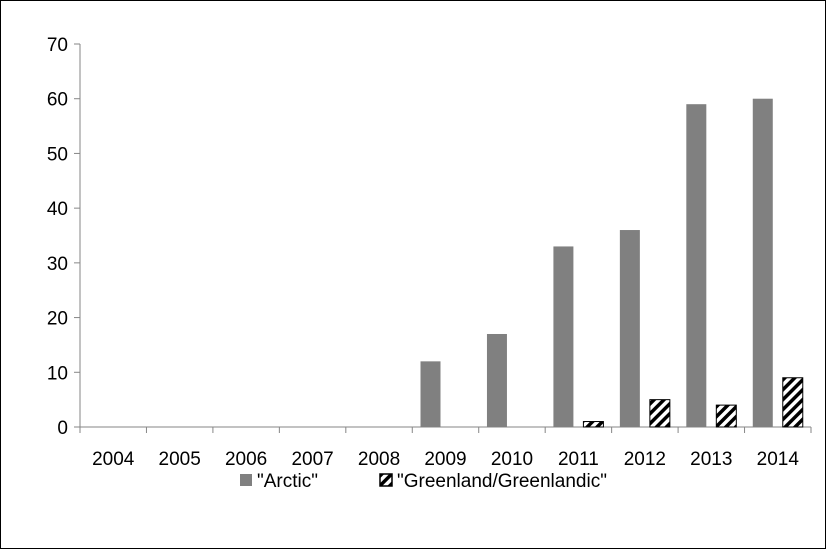  Describe the element at coordinates (645, 459) in the screenshot. I see `x-tick-label: 2012` at that location.